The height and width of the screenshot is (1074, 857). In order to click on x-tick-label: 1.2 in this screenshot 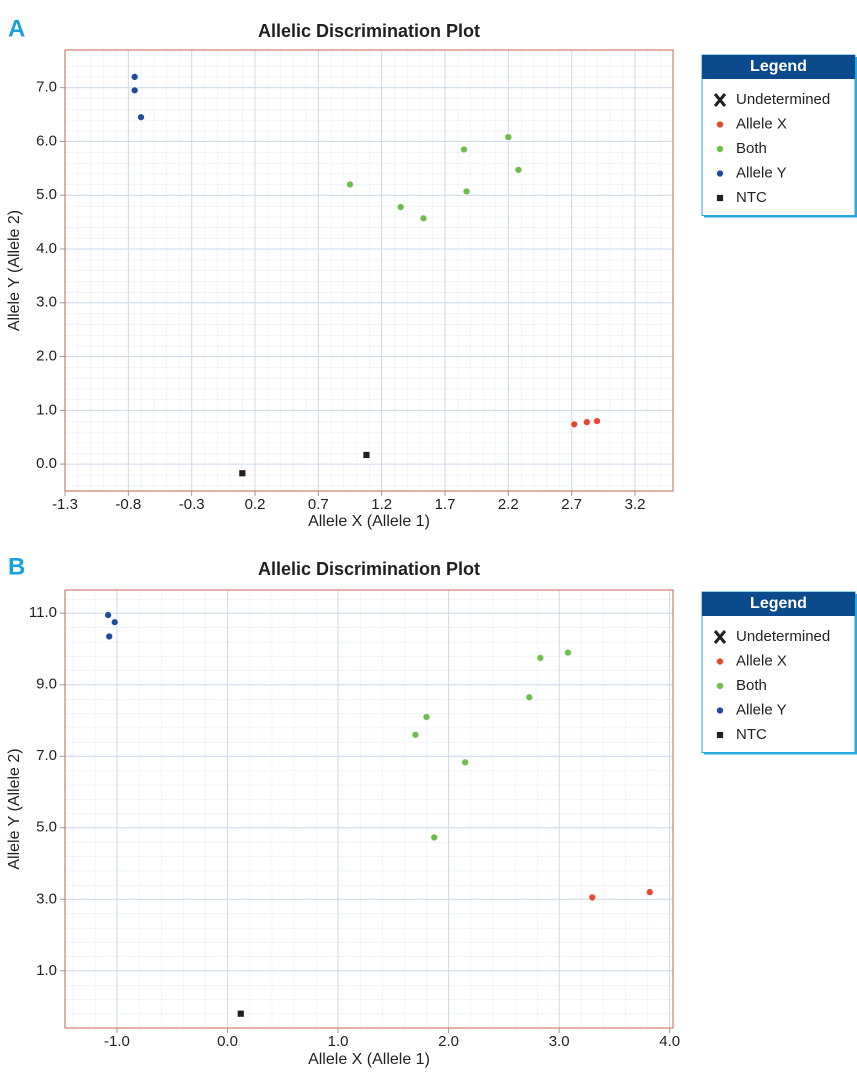, I will do `click(381, 504)`.